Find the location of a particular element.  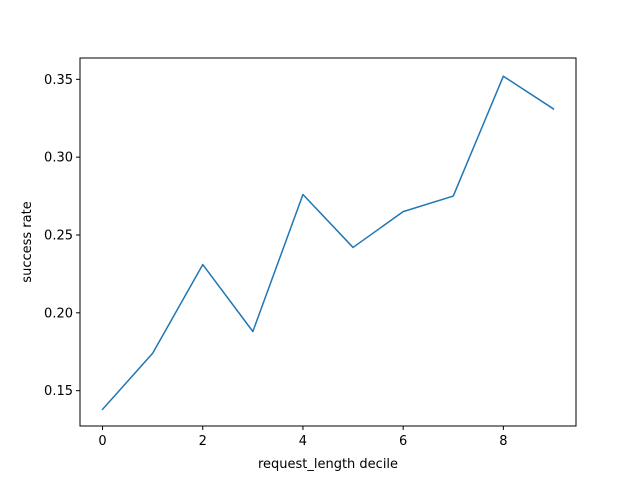

x-tick-label: 6 is located at coordinates (403, 441).